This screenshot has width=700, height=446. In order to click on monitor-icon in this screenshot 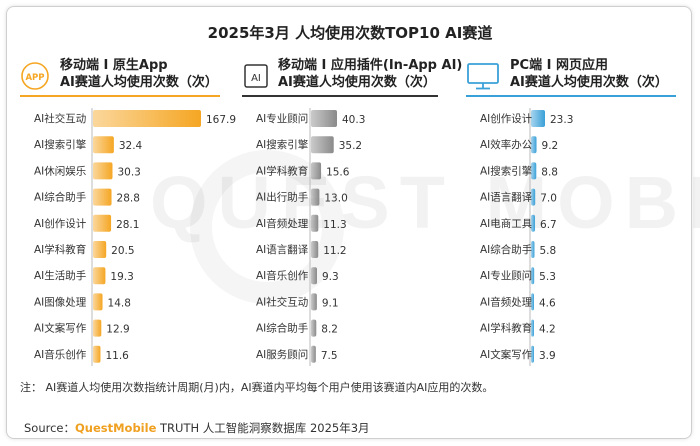, I will do `click(483, 78)`.